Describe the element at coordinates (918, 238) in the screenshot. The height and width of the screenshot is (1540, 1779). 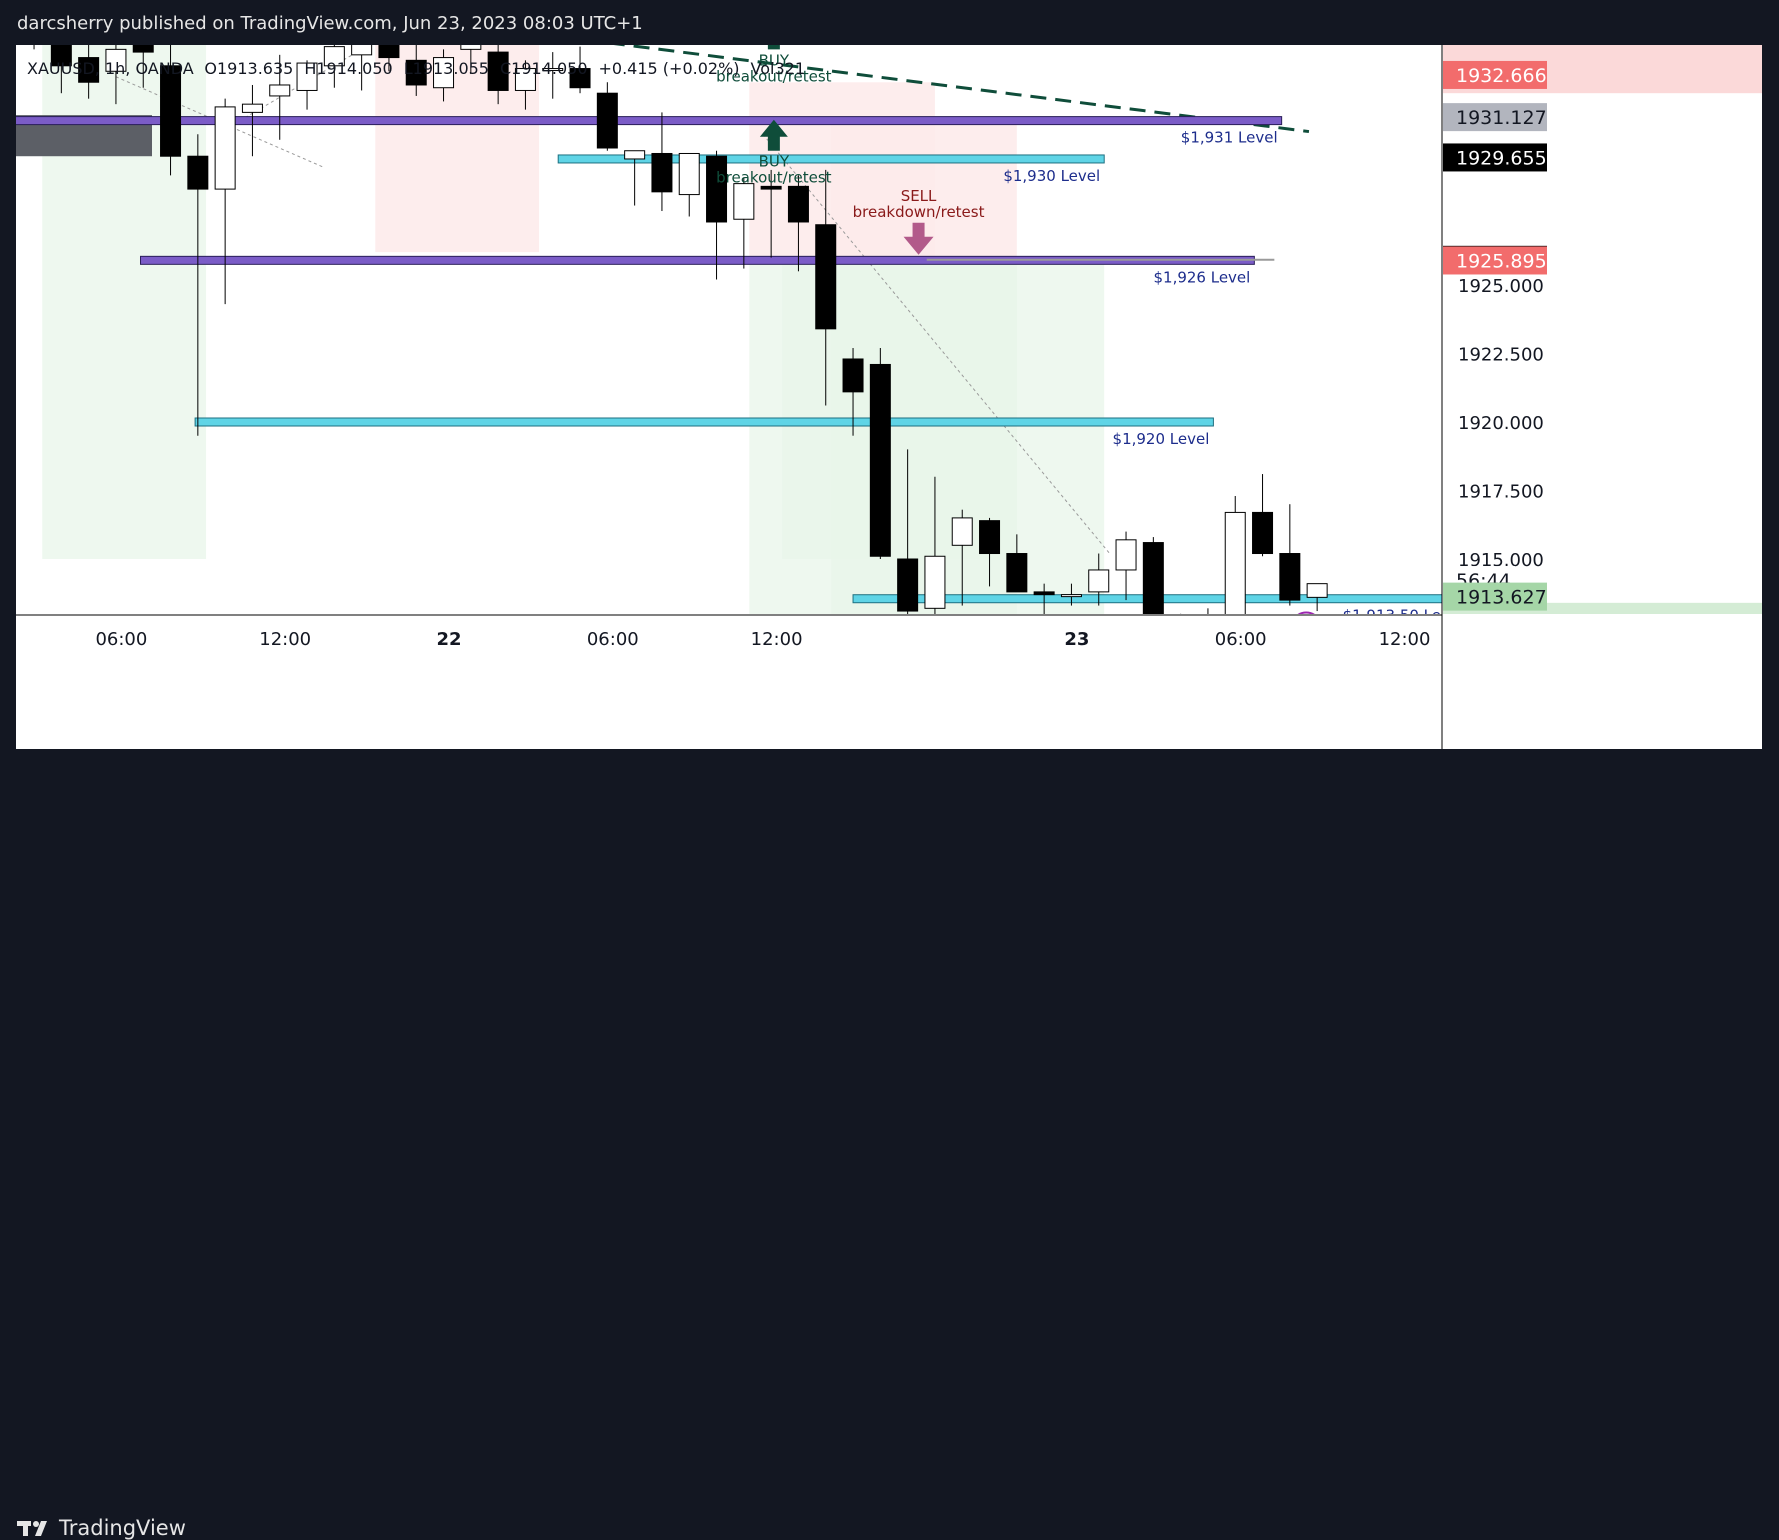
I see `sell-arrow-icon` at that location.